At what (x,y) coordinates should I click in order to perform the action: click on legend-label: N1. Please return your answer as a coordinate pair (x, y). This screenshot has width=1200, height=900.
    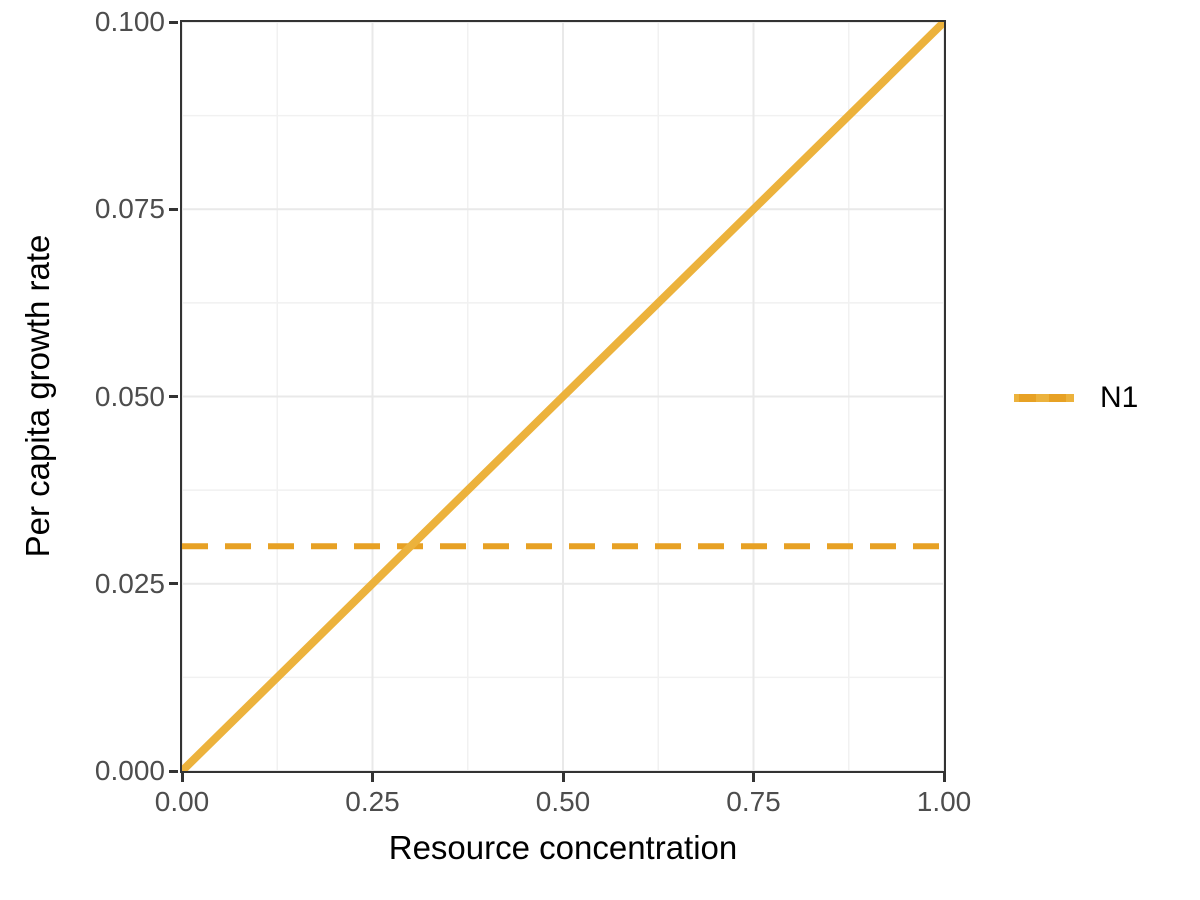
    Looking at the image, I should click on (1119, 397).